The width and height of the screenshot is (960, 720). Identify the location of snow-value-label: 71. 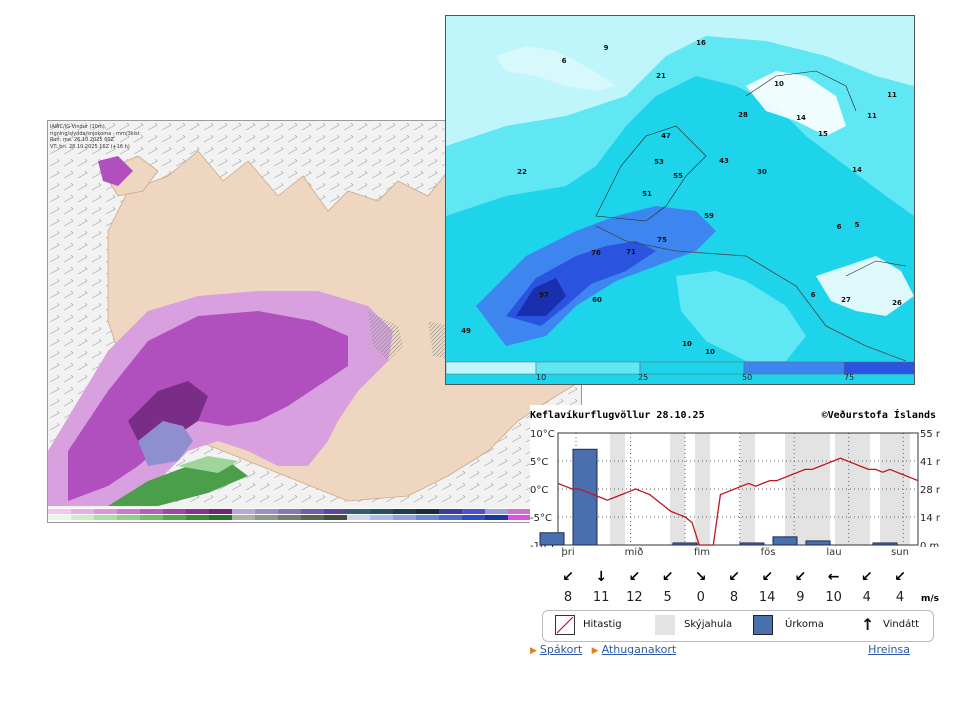
(631, 252).